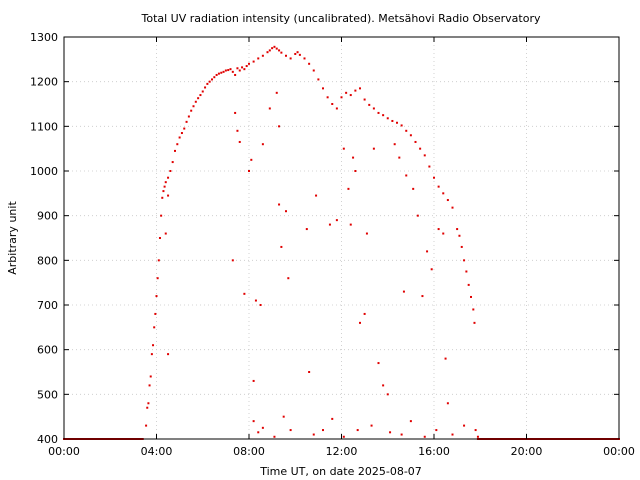  What do you see at coordinates (340, 471) in the screenshot?
I see `x-axis-label: Time UT, on date 2025-08-07` at bounding box center [340, 471].